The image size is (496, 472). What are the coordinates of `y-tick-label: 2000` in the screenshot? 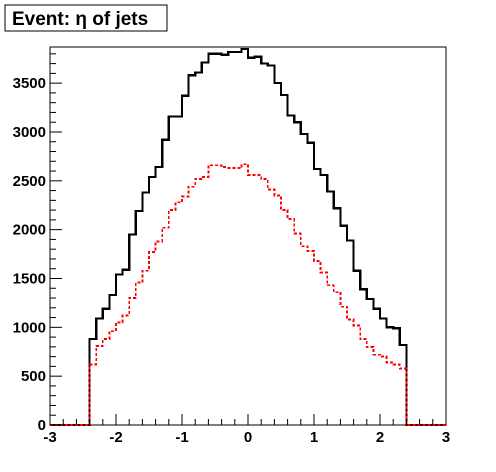 It's located at (29, 230).